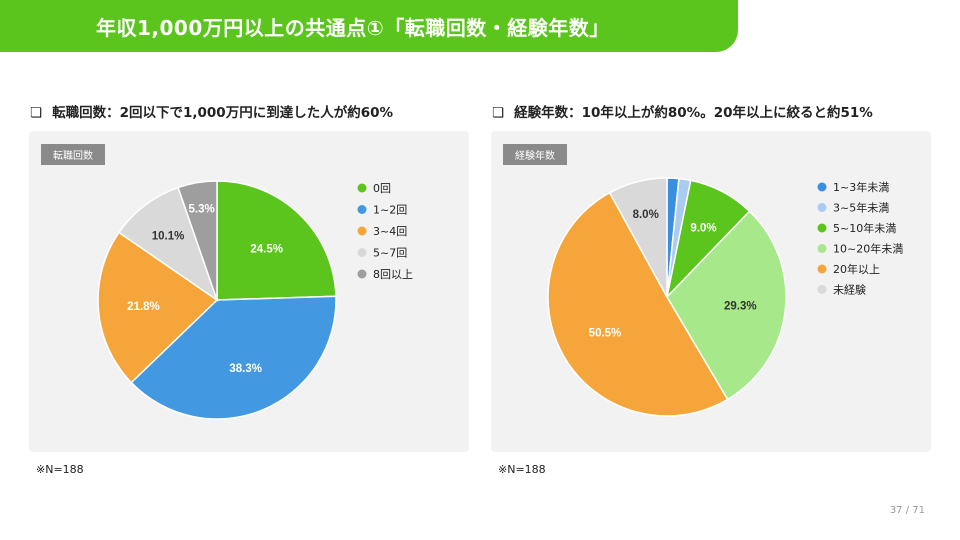 This screenshot has width=960, height=540. Describe the element at coordinates (390, 253) in the screenshot. I see `legend-label: 5~7回` at that location.